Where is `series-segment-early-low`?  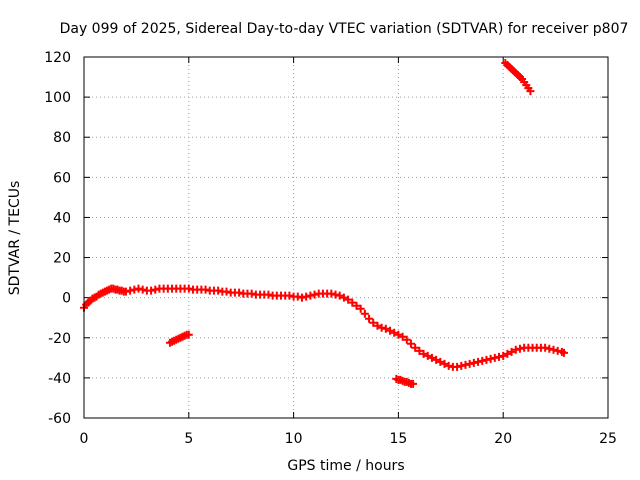 series-segment-early-low is located at coordinates (179, 338).